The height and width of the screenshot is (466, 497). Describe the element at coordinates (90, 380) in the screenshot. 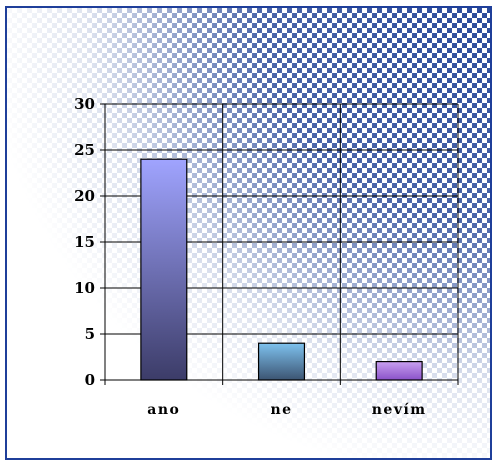

I see `y-tick-label-0: 0` at that location.